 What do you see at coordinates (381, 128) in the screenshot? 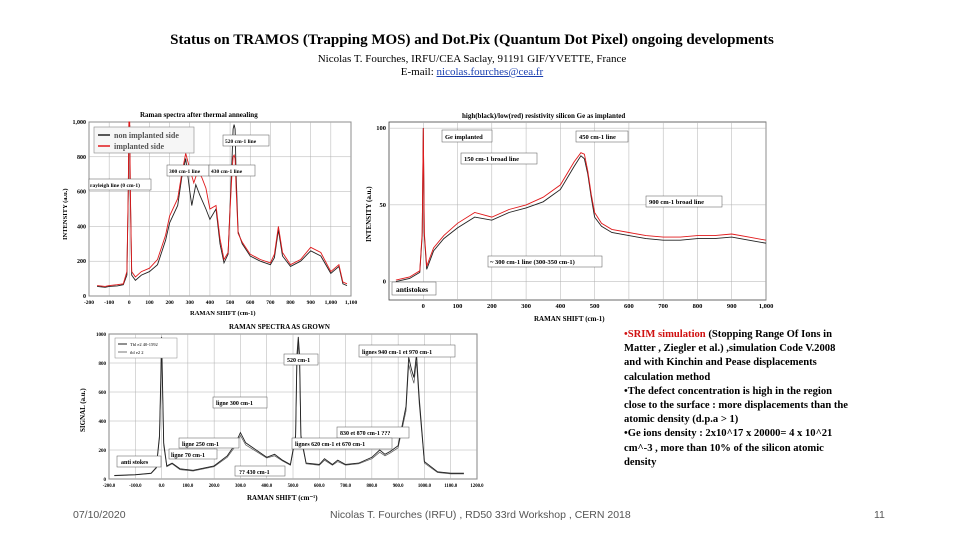
I see `y-tick-label: 100` at bounding box center [381, 128].